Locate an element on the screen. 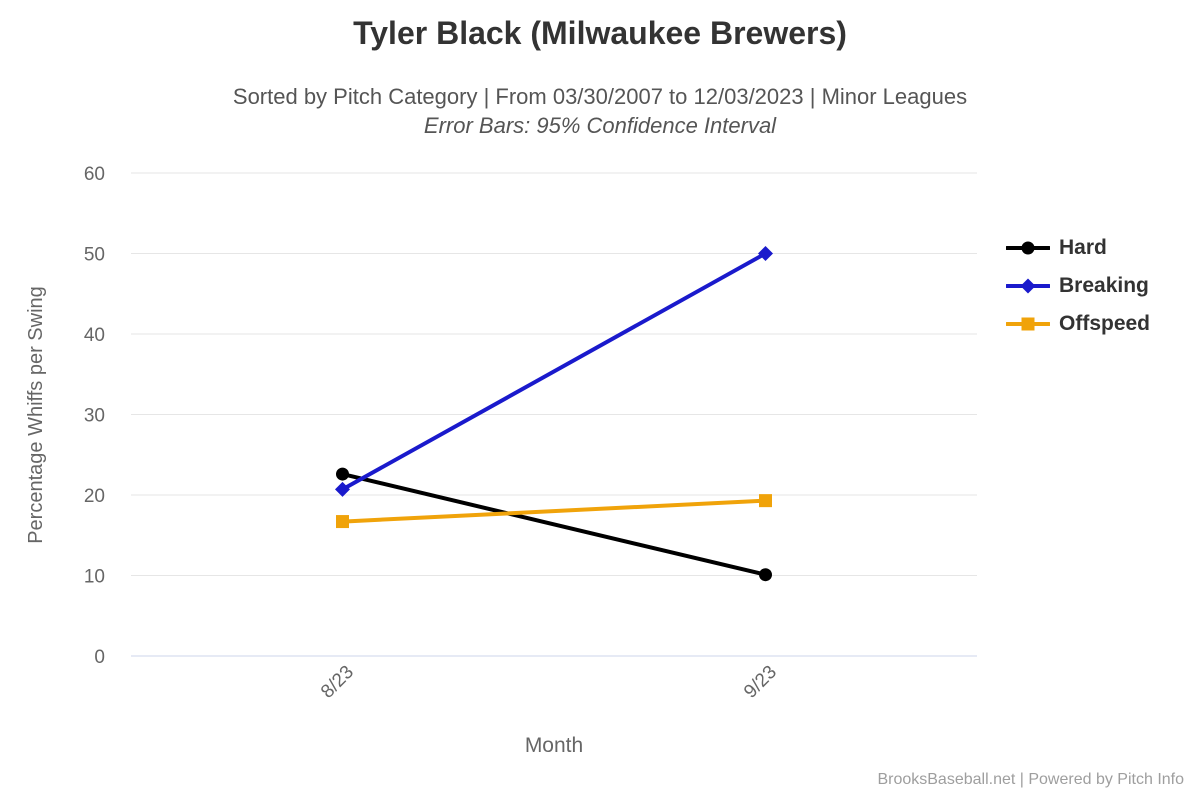  y-tick-label: 10 is located at coordinates (94, 577).